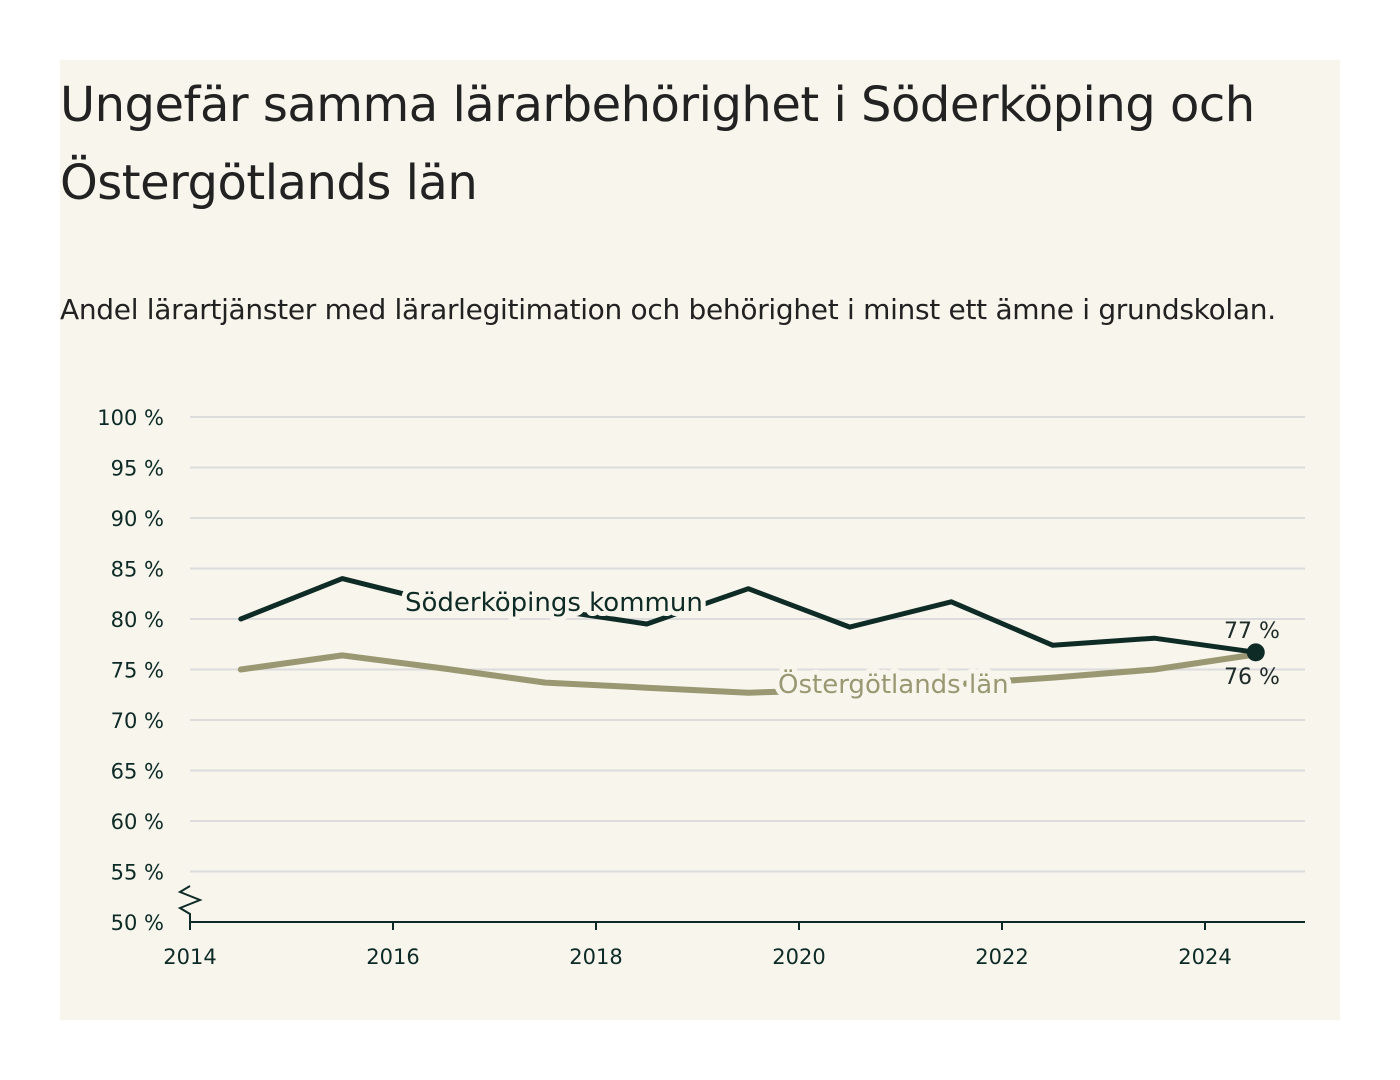 The height and width of the screenshot is (1080, 1400). I want to click on y-tick-label: 60 %, so click(137, 822).